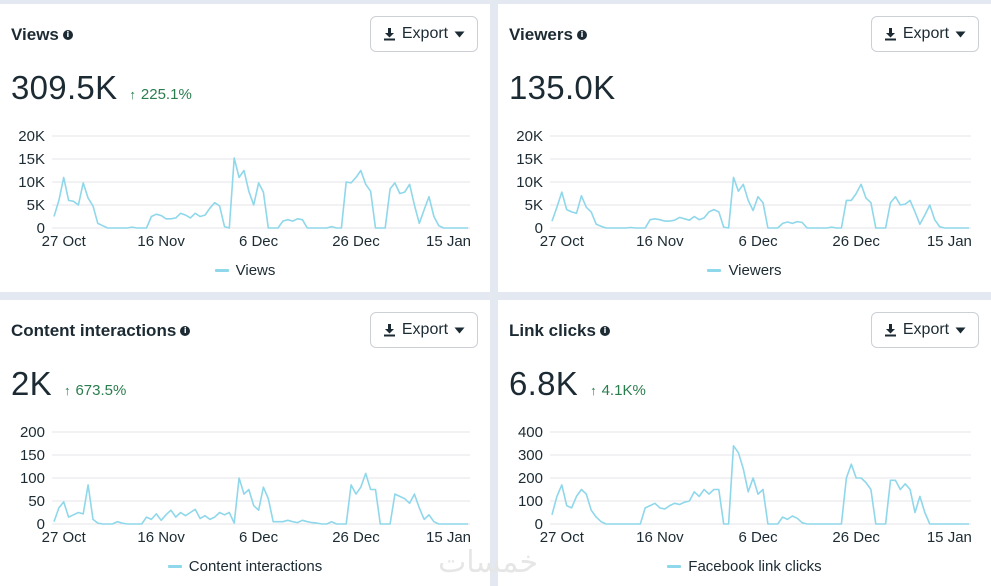 Image resolution: width=991 pixels, height=586 pixels. I want to click on y-tick-label: 400, so click(530, 432).